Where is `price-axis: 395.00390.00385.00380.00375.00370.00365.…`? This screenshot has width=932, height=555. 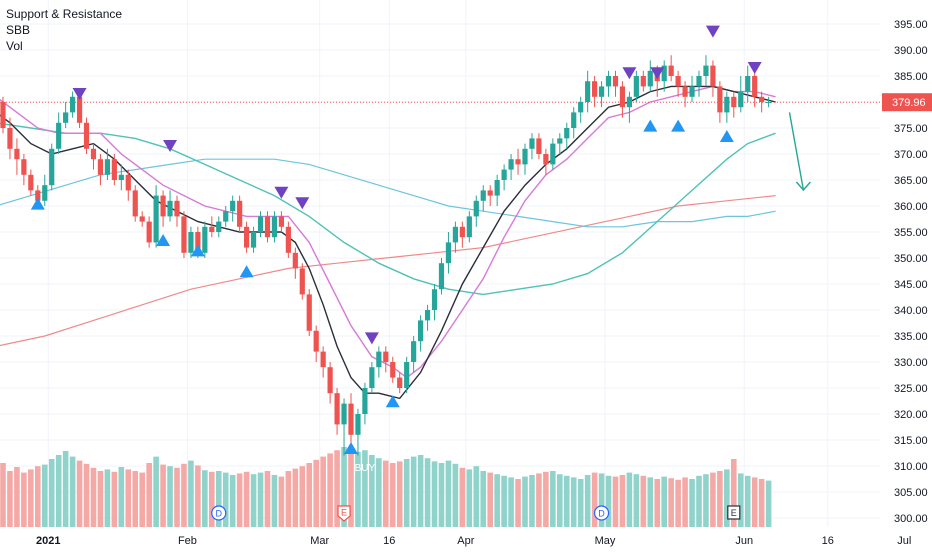
price-axis: 395.00390.00385.00380.00375.00370.00365.… is located at coordinates (907, 275).